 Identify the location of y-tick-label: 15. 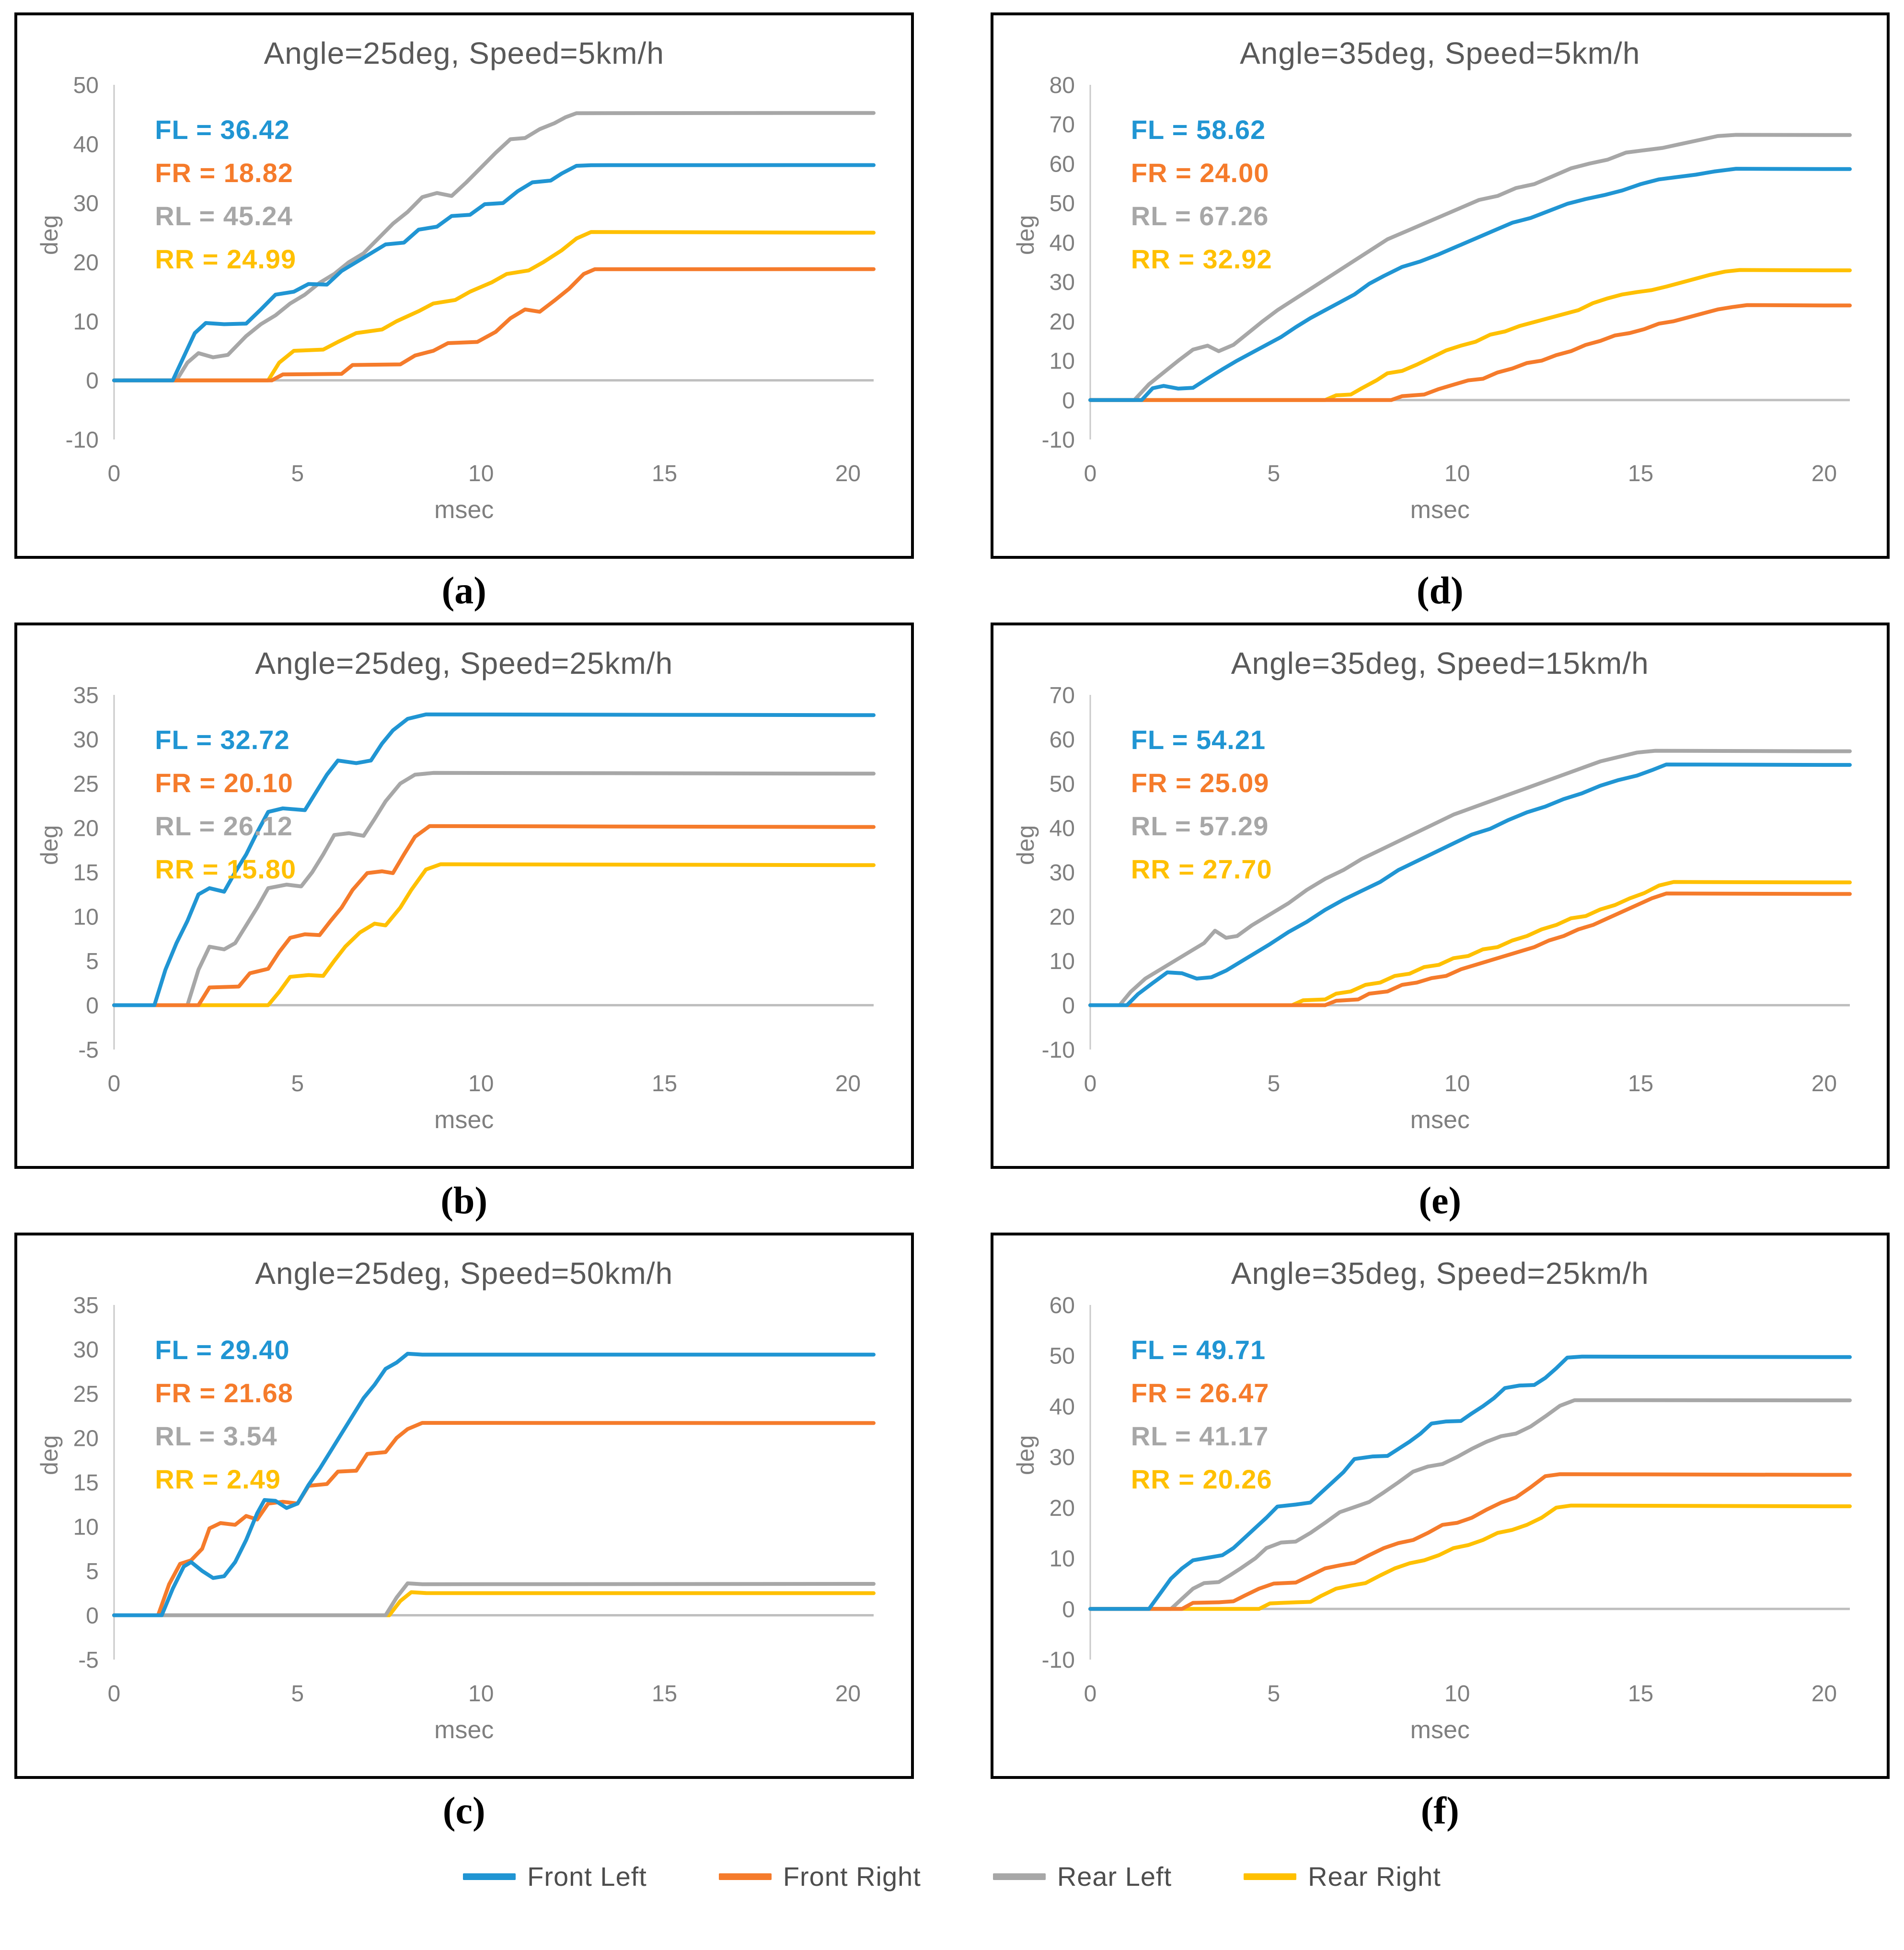
(86, 873).